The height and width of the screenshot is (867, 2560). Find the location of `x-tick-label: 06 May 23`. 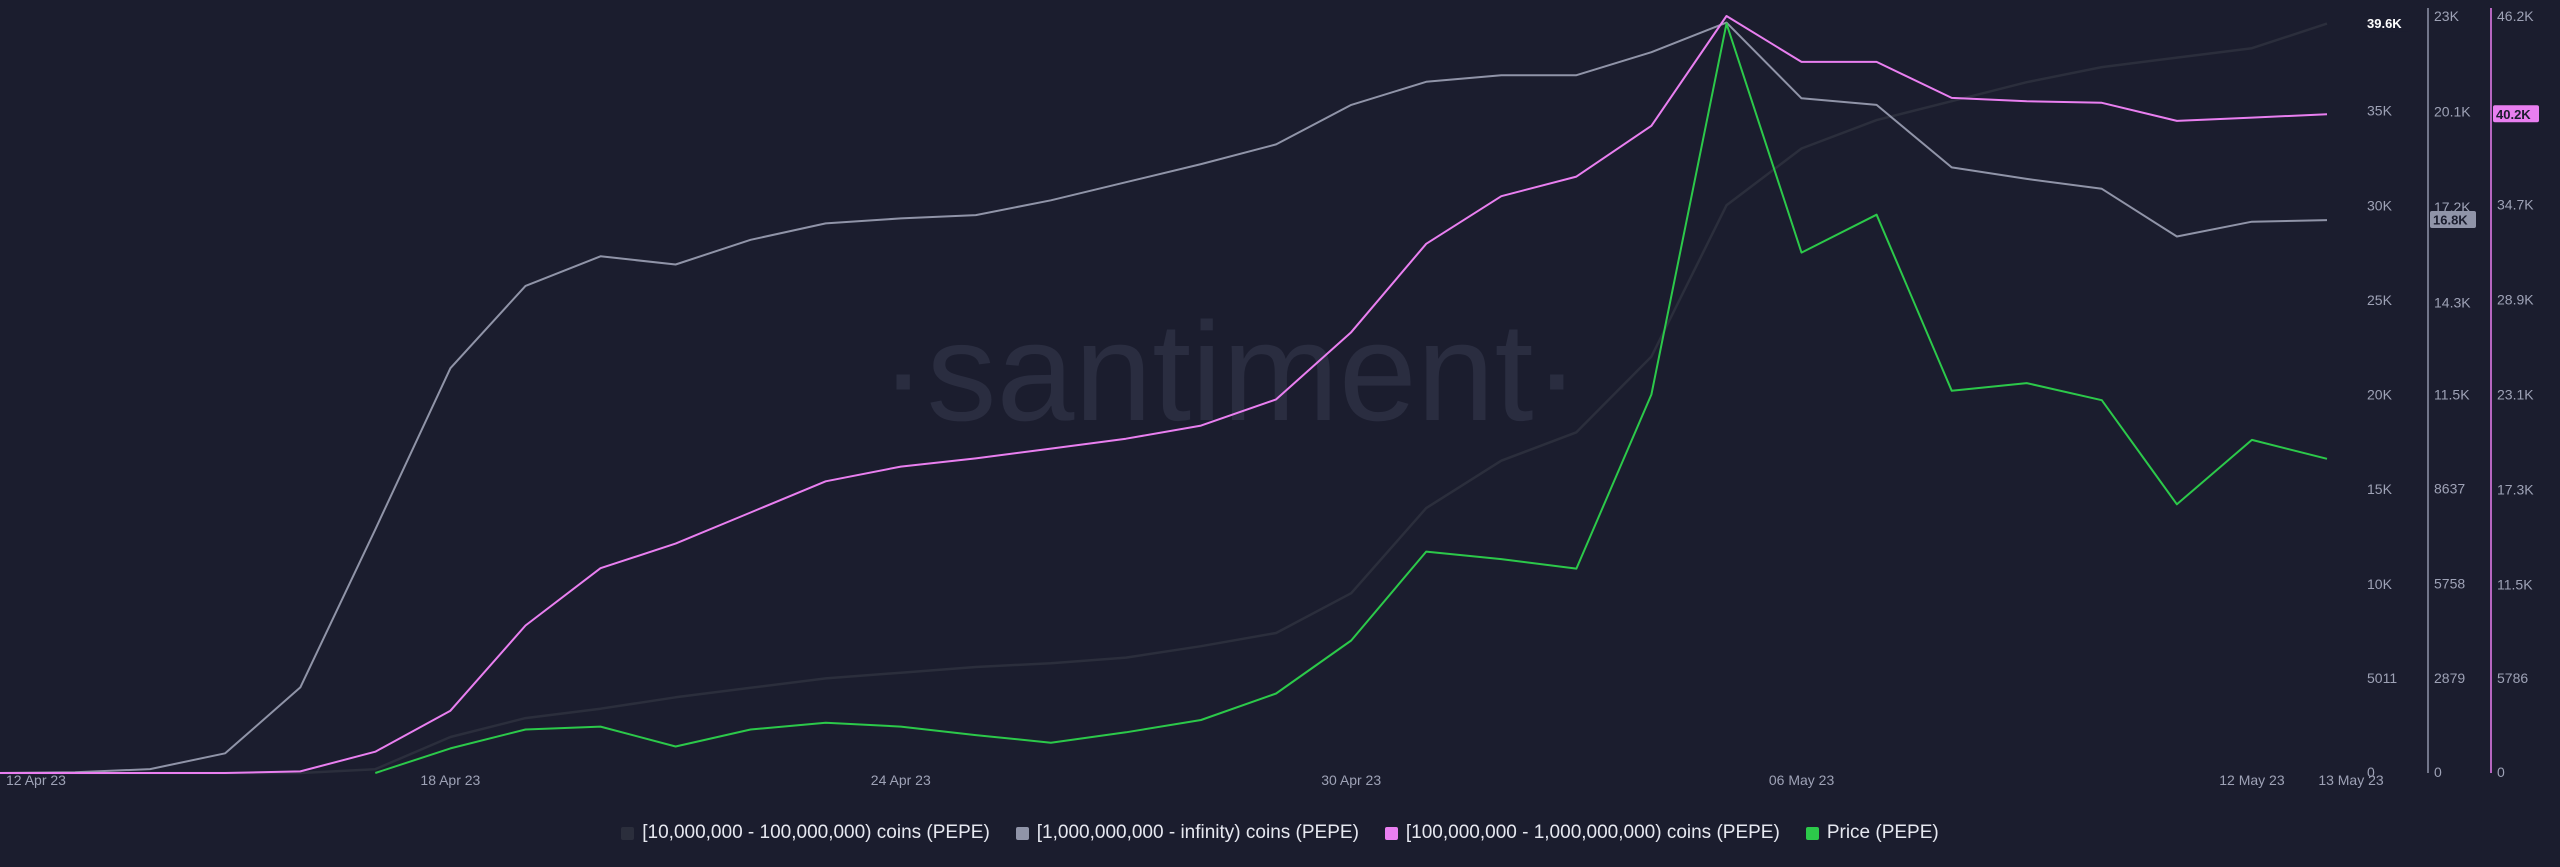

x-tick-label: 06 May 23 is located at coordinates (1802, 780).